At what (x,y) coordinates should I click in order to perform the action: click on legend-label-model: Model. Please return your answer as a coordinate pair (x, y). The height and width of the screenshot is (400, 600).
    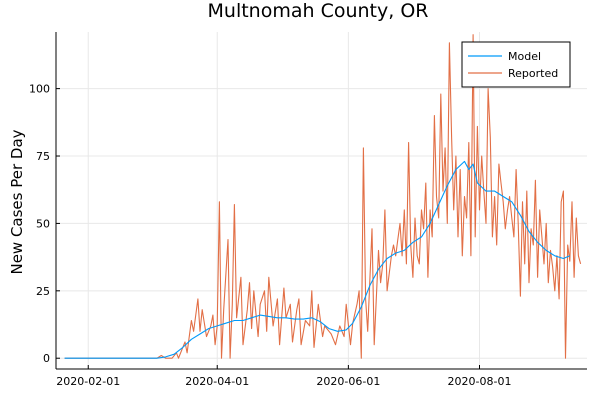
    Looking at the image, I should click on (524, 56).